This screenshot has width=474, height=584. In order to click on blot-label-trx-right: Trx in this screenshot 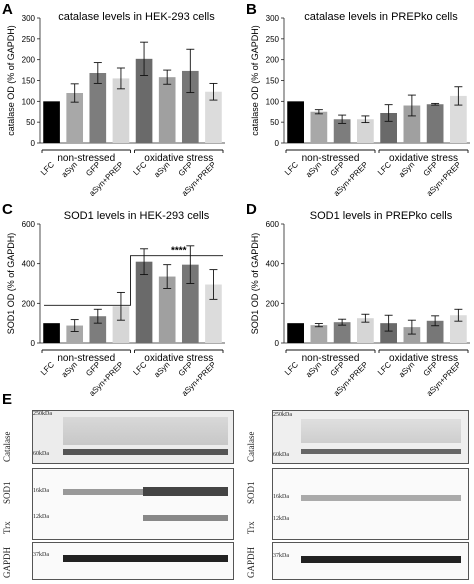, I will do `click(251, 527)`.